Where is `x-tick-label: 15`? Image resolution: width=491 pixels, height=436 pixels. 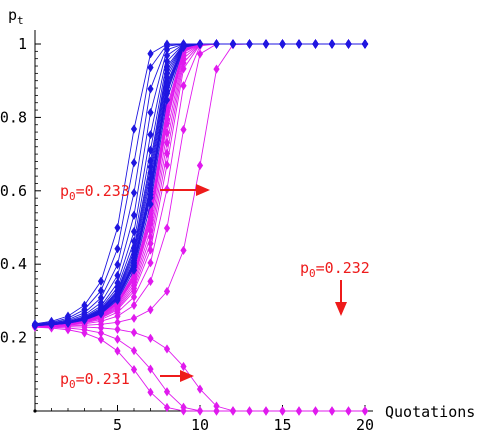
x-tick-label: 15 is located at coordinates (282, 425).